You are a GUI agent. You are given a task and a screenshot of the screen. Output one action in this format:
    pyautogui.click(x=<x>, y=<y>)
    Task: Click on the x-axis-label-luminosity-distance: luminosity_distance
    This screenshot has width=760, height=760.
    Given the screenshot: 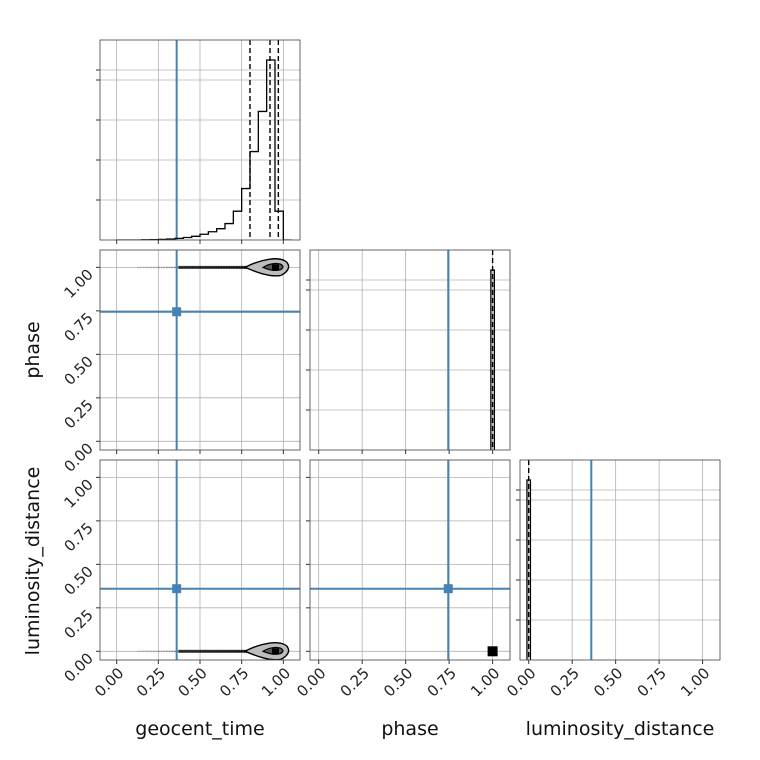 What is the action you would take?
    pyautogui.click(x=620, y=729)
    